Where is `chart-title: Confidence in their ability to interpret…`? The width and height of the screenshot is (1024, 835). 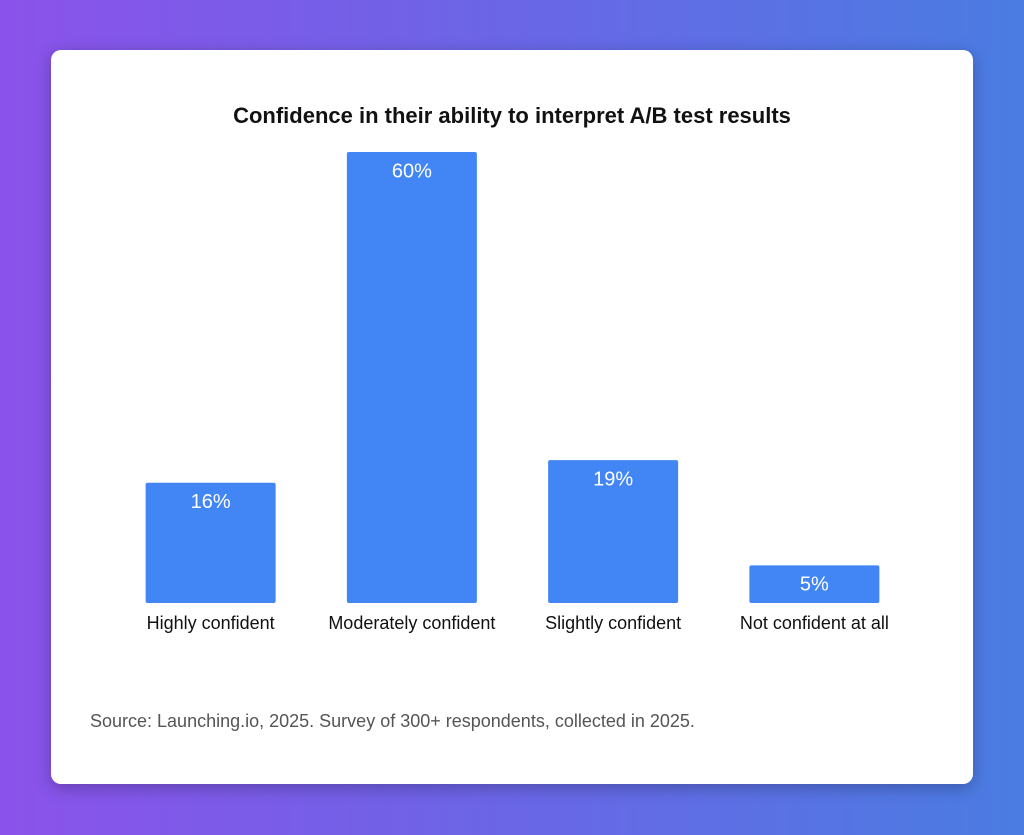
chart-title: Confidence in their ability to interpret… is located at coordinates (512, 115).